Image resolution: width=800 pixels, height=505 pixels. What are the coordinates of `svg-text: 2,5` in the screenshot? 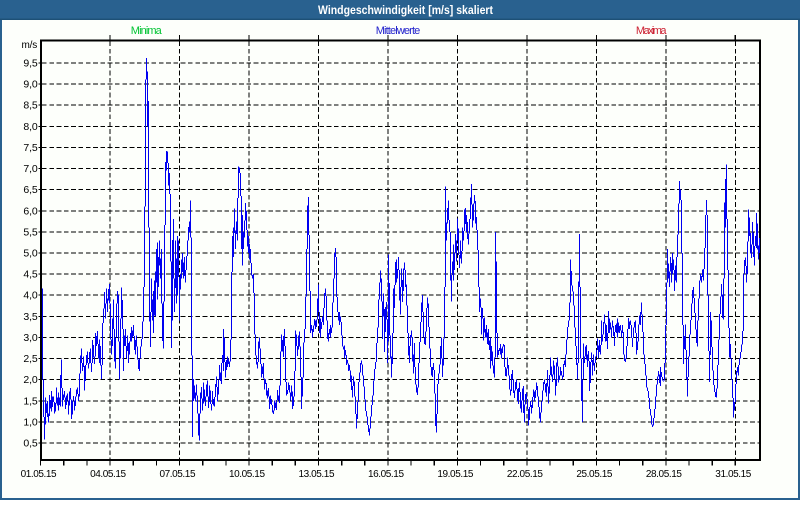 It's located at (30, 359).